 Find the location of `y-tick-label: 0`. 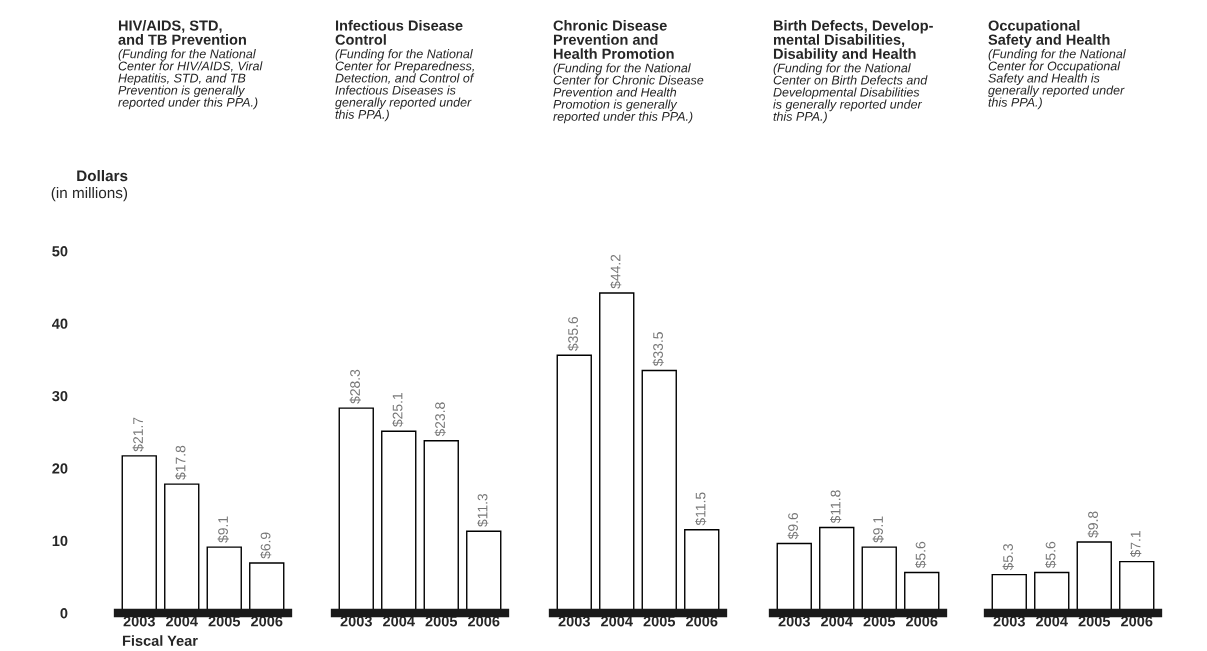

y-tick-label: 0 is located at coordinates (64, 613).